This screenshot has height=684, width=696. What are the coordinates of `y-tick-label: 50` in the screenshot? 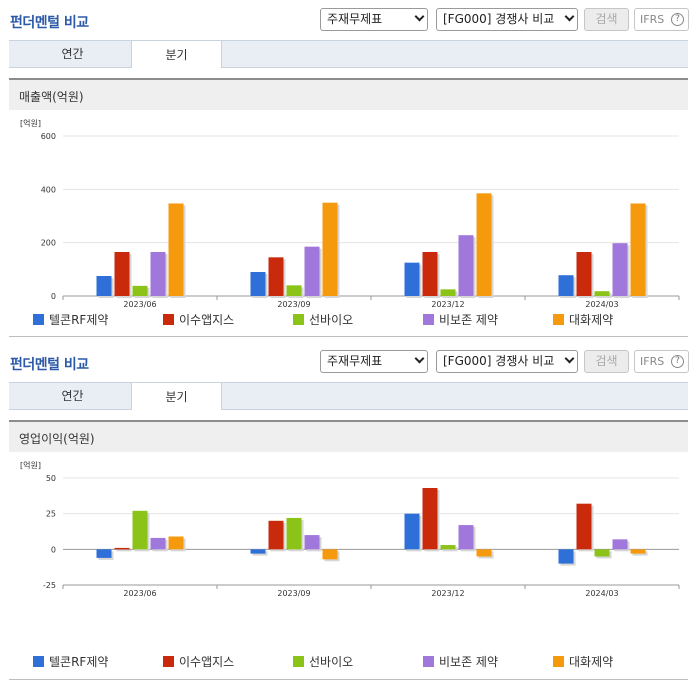 It's located at (51, 478).